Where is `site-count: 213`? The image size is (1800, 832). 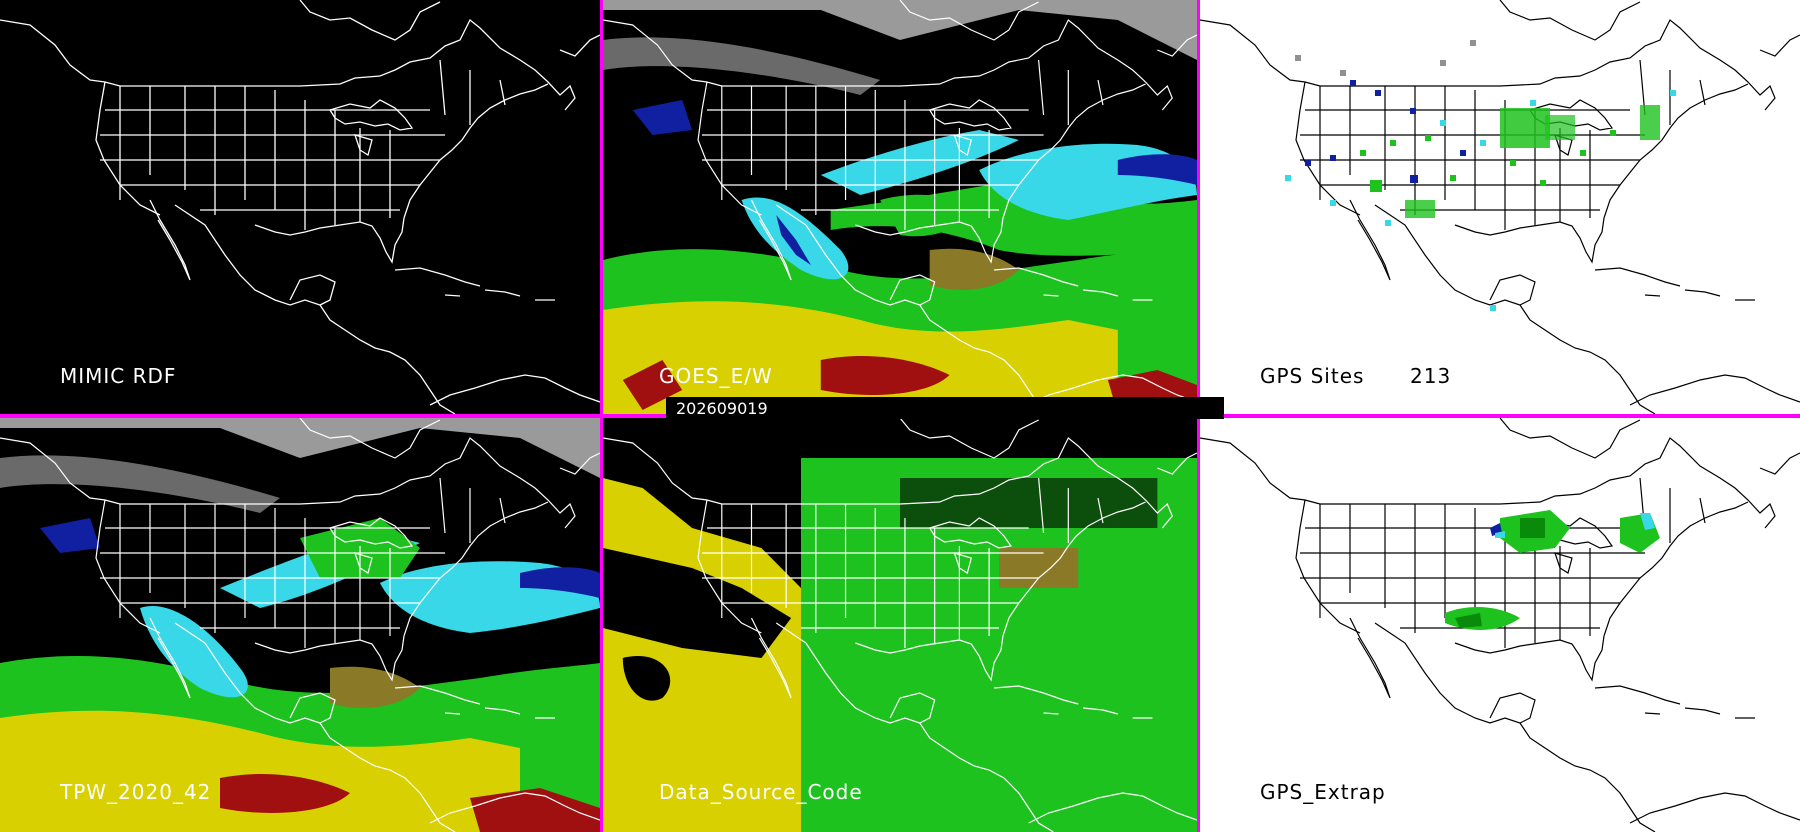
site-count: 213 is located at coordinates (1431, 376).